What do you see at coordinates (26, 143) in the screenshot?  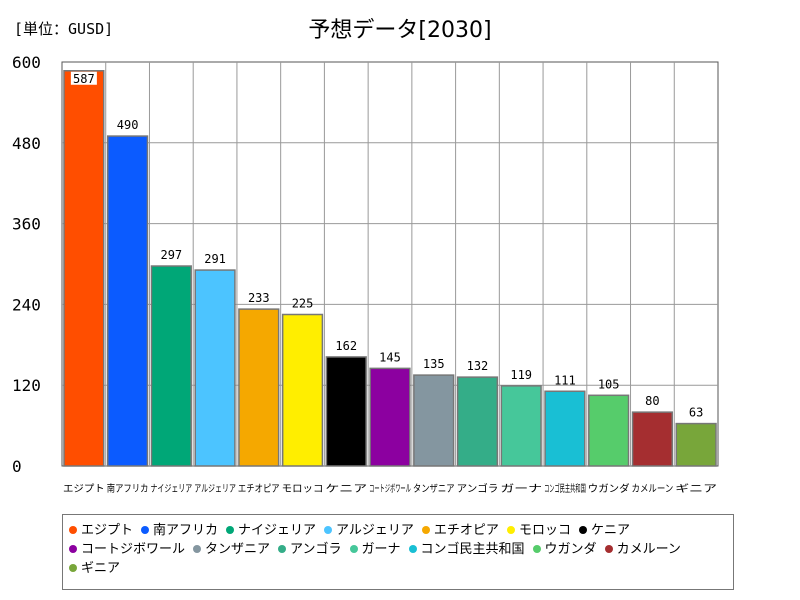 I see `y-tick-label: 480` at bounding box center [26, 143].